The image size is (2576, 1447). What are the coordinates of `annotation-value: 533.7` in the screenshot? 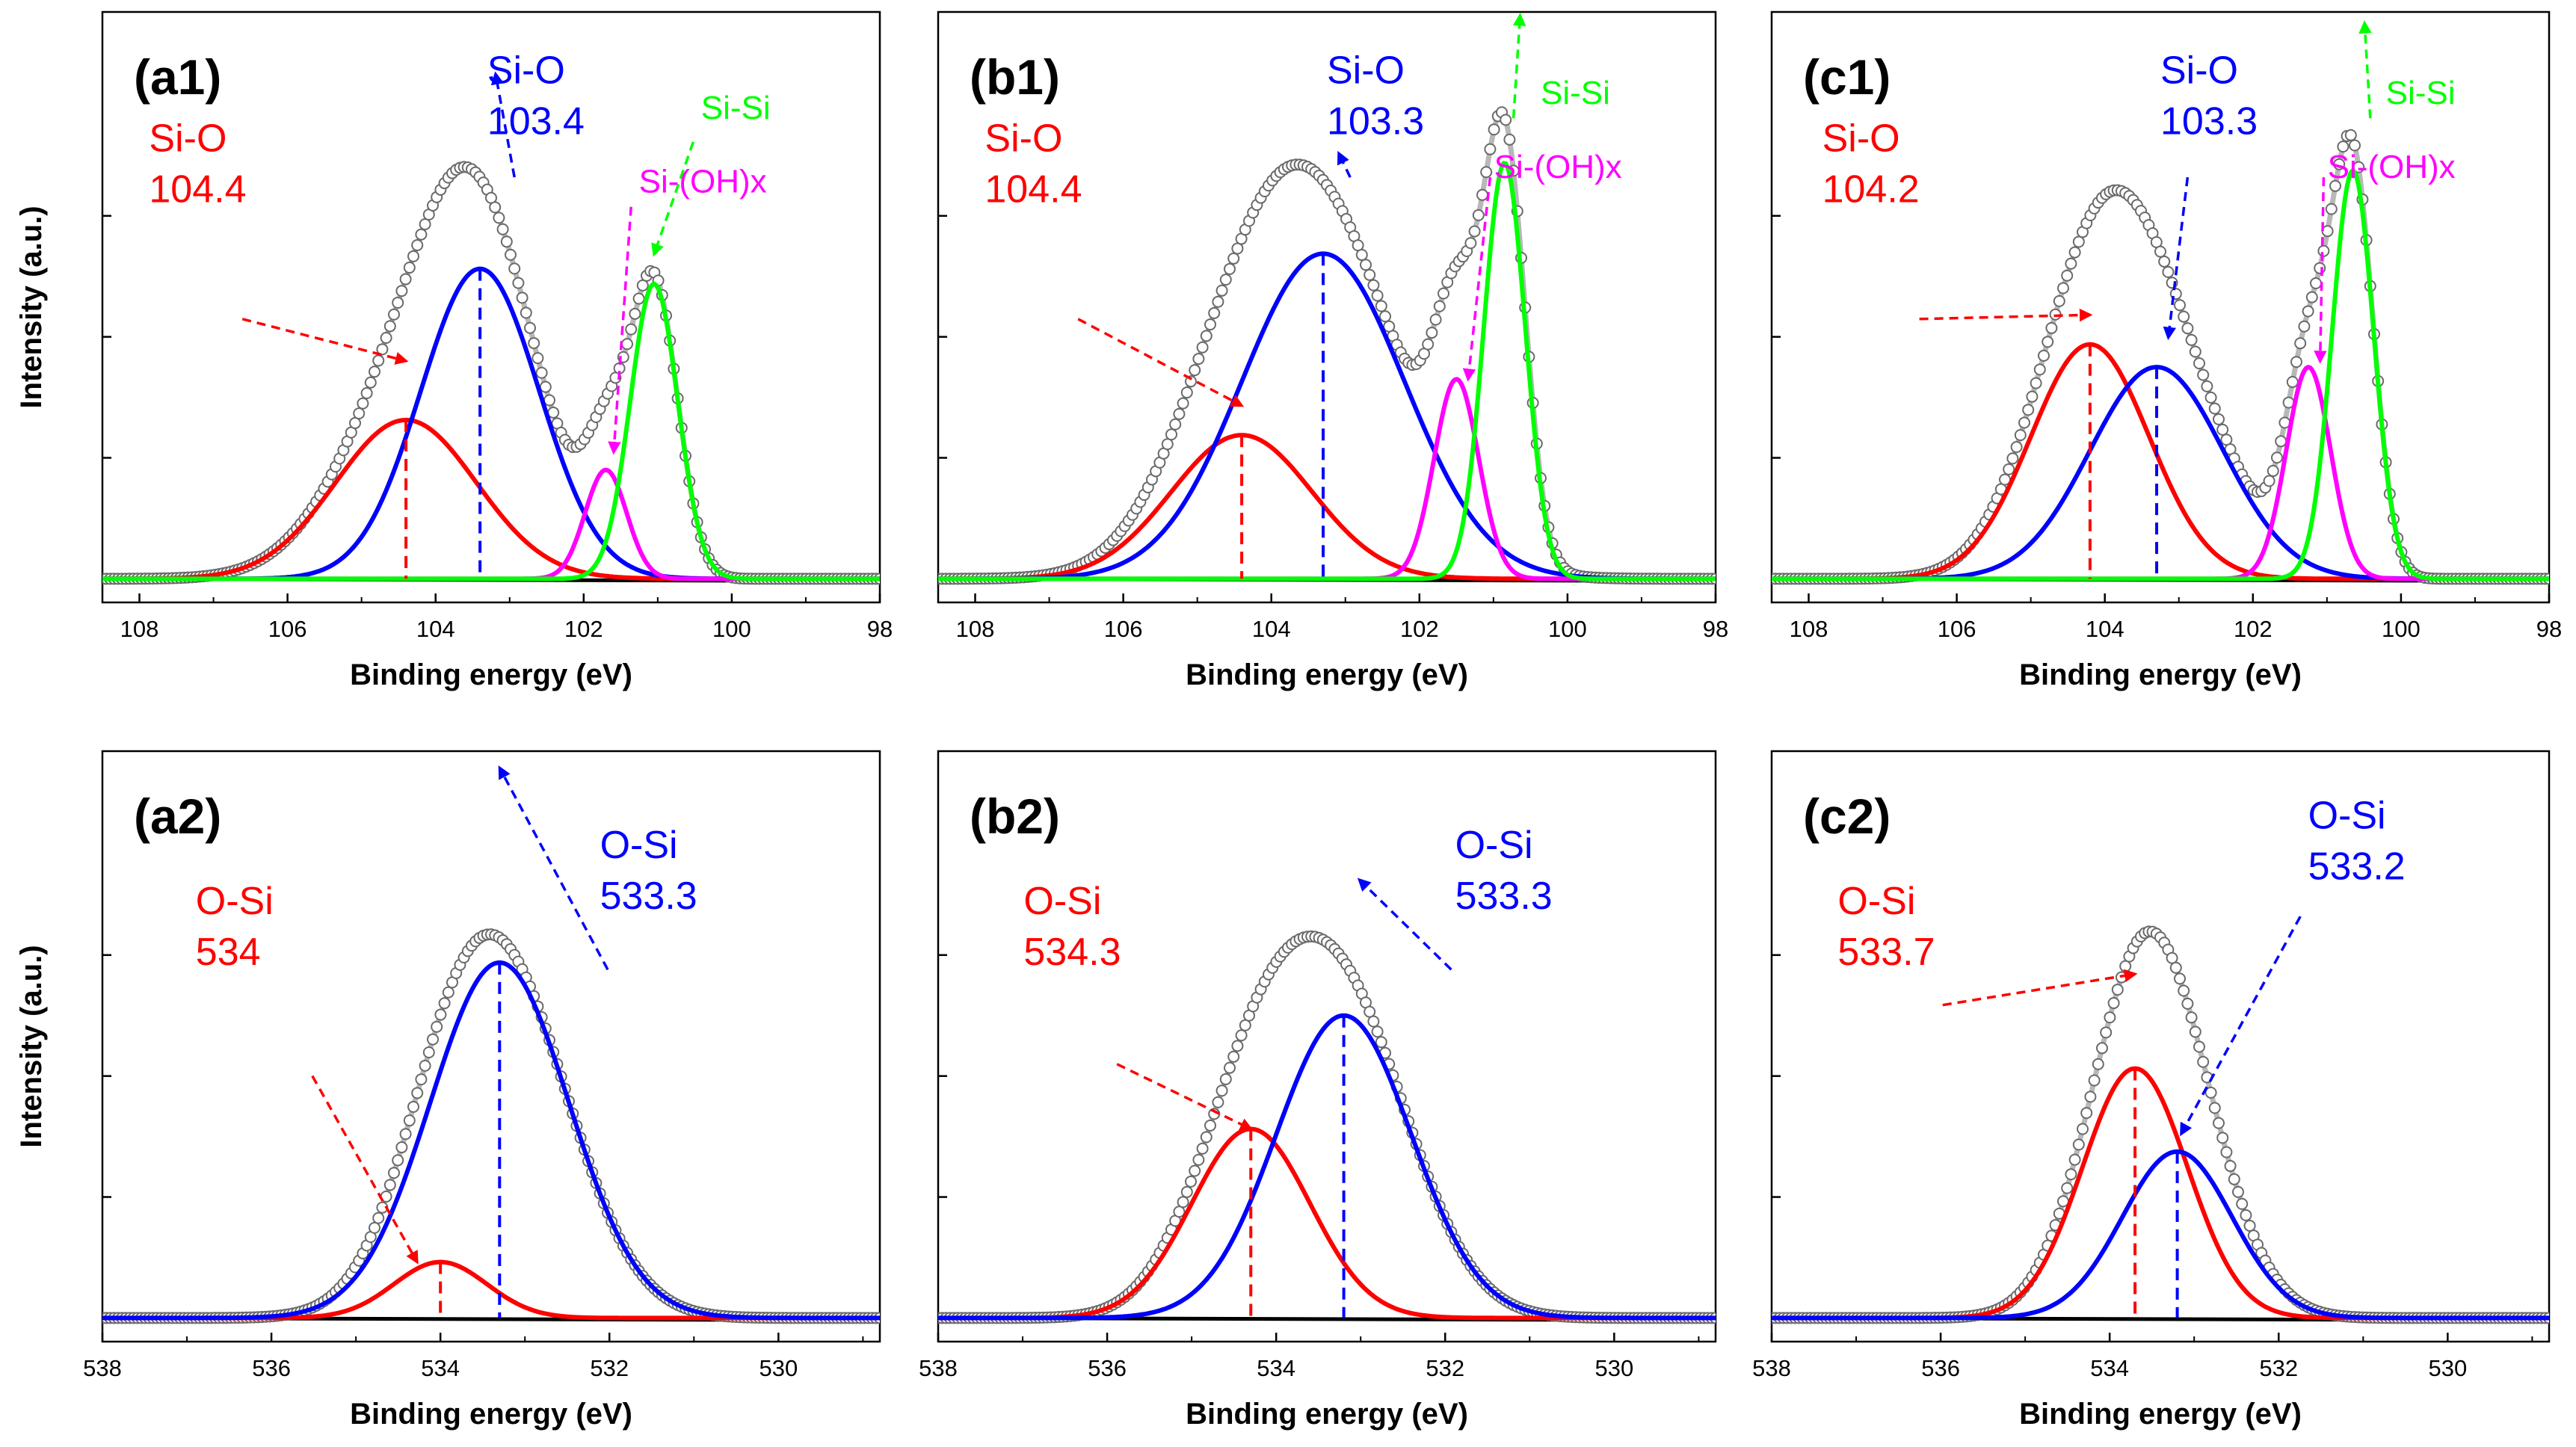 It's located at (1886, 952).